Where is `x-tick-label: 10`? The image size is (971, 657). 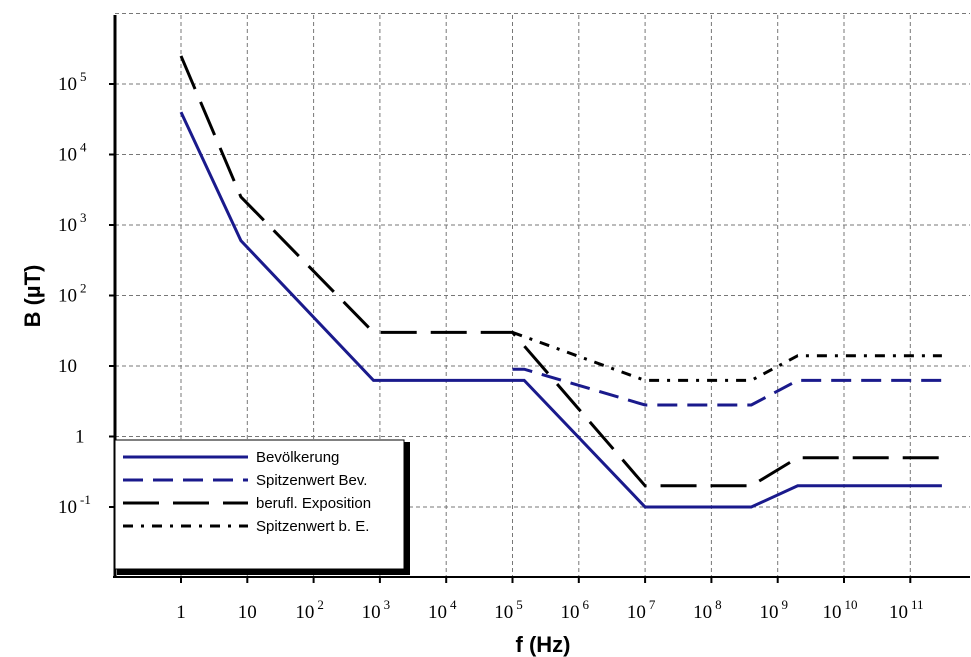
x-tick-label: 10 is located at coordinates (247, 612).